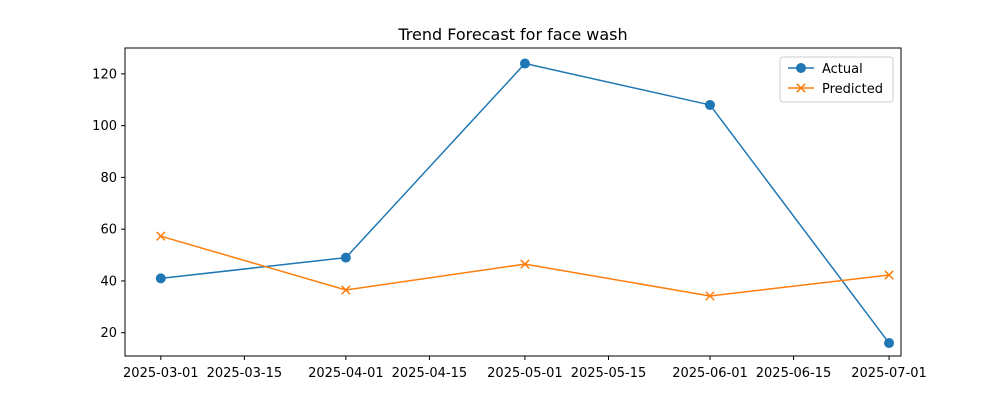 The image size is (1000, 405). I want to click on x-tick-label: 2025-06-01, so click(710, 373).